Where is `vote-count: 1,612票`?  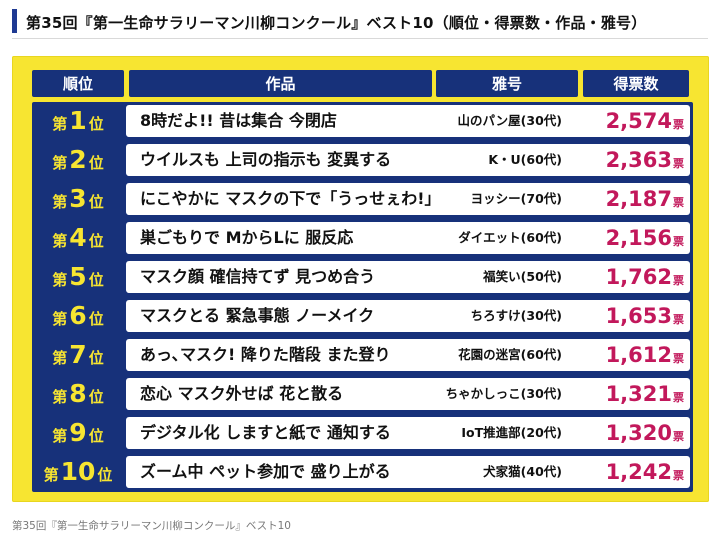 vote-count: 1,612票 is located at coordinates (645, 355).